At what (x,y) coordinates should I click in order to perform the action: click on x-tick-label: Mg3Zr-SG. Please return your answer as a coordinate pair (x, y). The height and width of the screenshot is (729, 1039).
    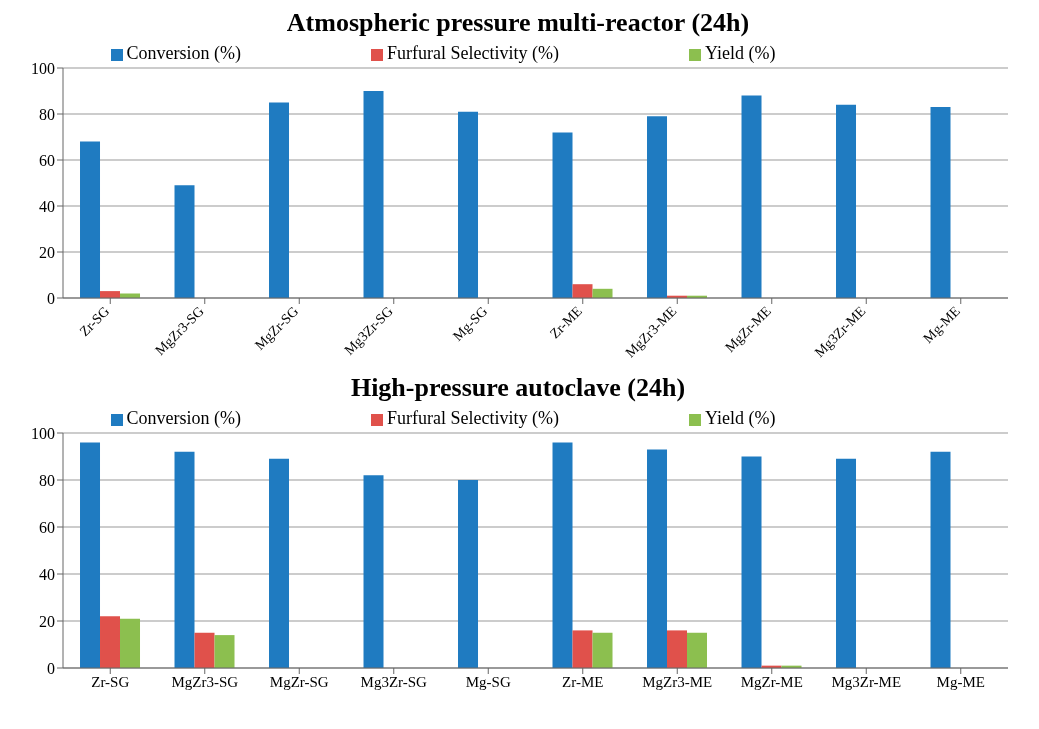
    Looking at the image, I should click on (394, 681).